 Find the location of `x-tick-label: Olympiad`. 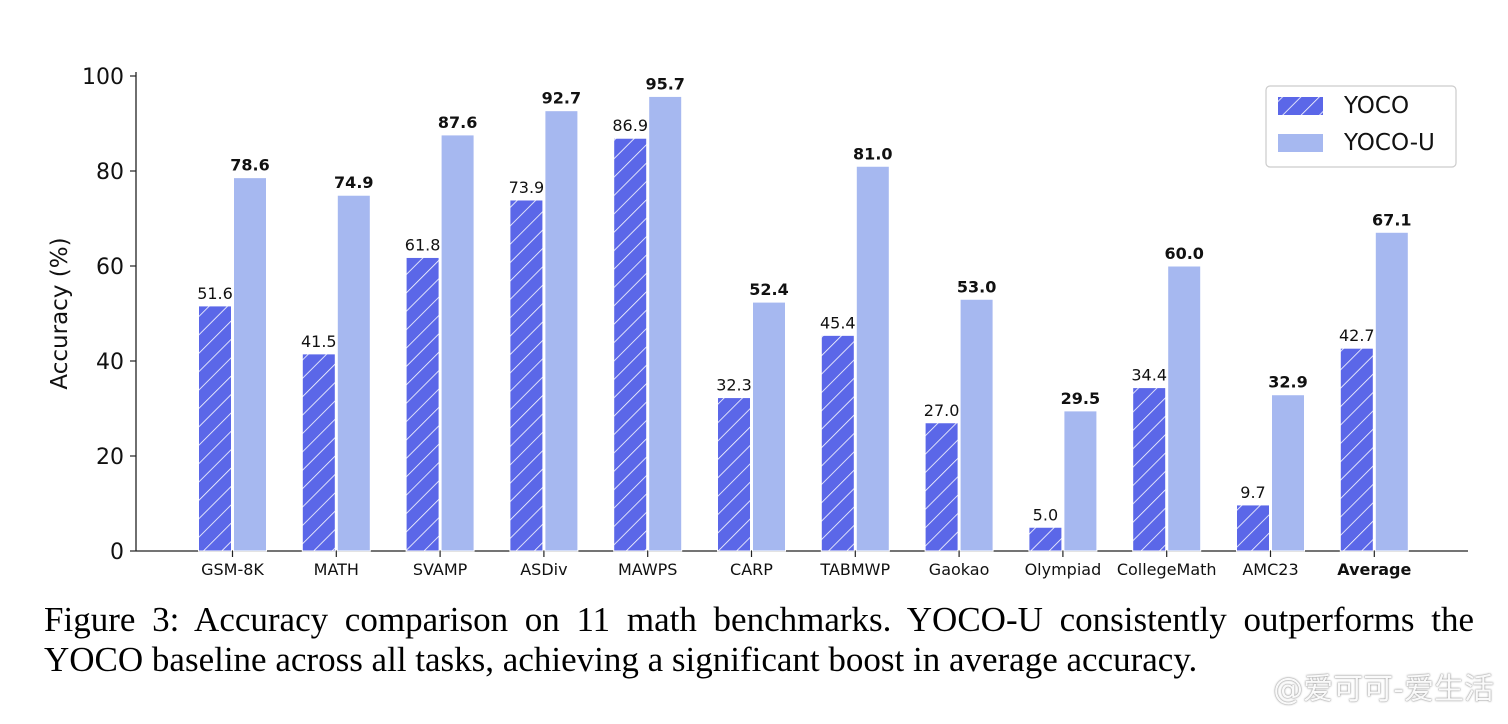

x-tick-label: Olympiad is located at coordinates (1063, 569).